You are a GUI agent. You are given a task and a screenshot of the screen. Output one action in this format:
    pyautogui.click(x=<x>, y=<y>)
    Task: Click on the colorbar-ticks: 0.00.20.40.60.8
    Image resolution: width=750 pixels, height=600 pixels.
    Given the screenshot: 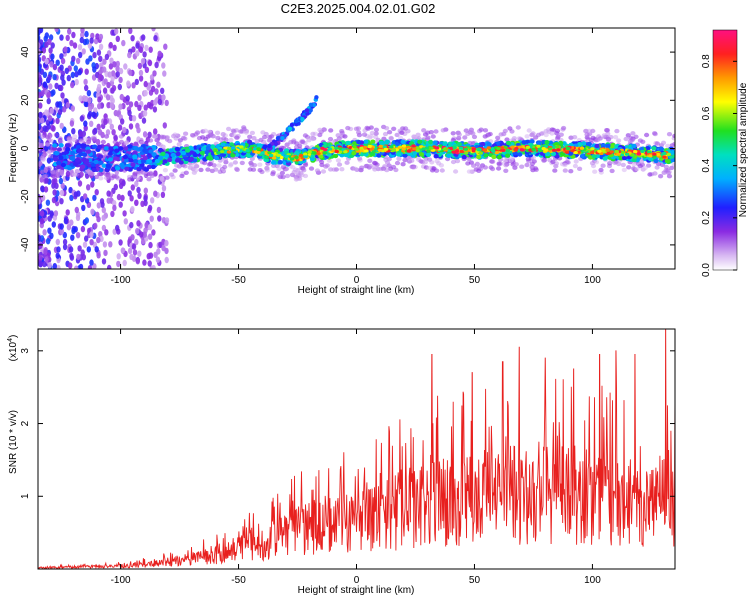 What is the action you would take?
    pyautogui.click(x=719, y=165)
    